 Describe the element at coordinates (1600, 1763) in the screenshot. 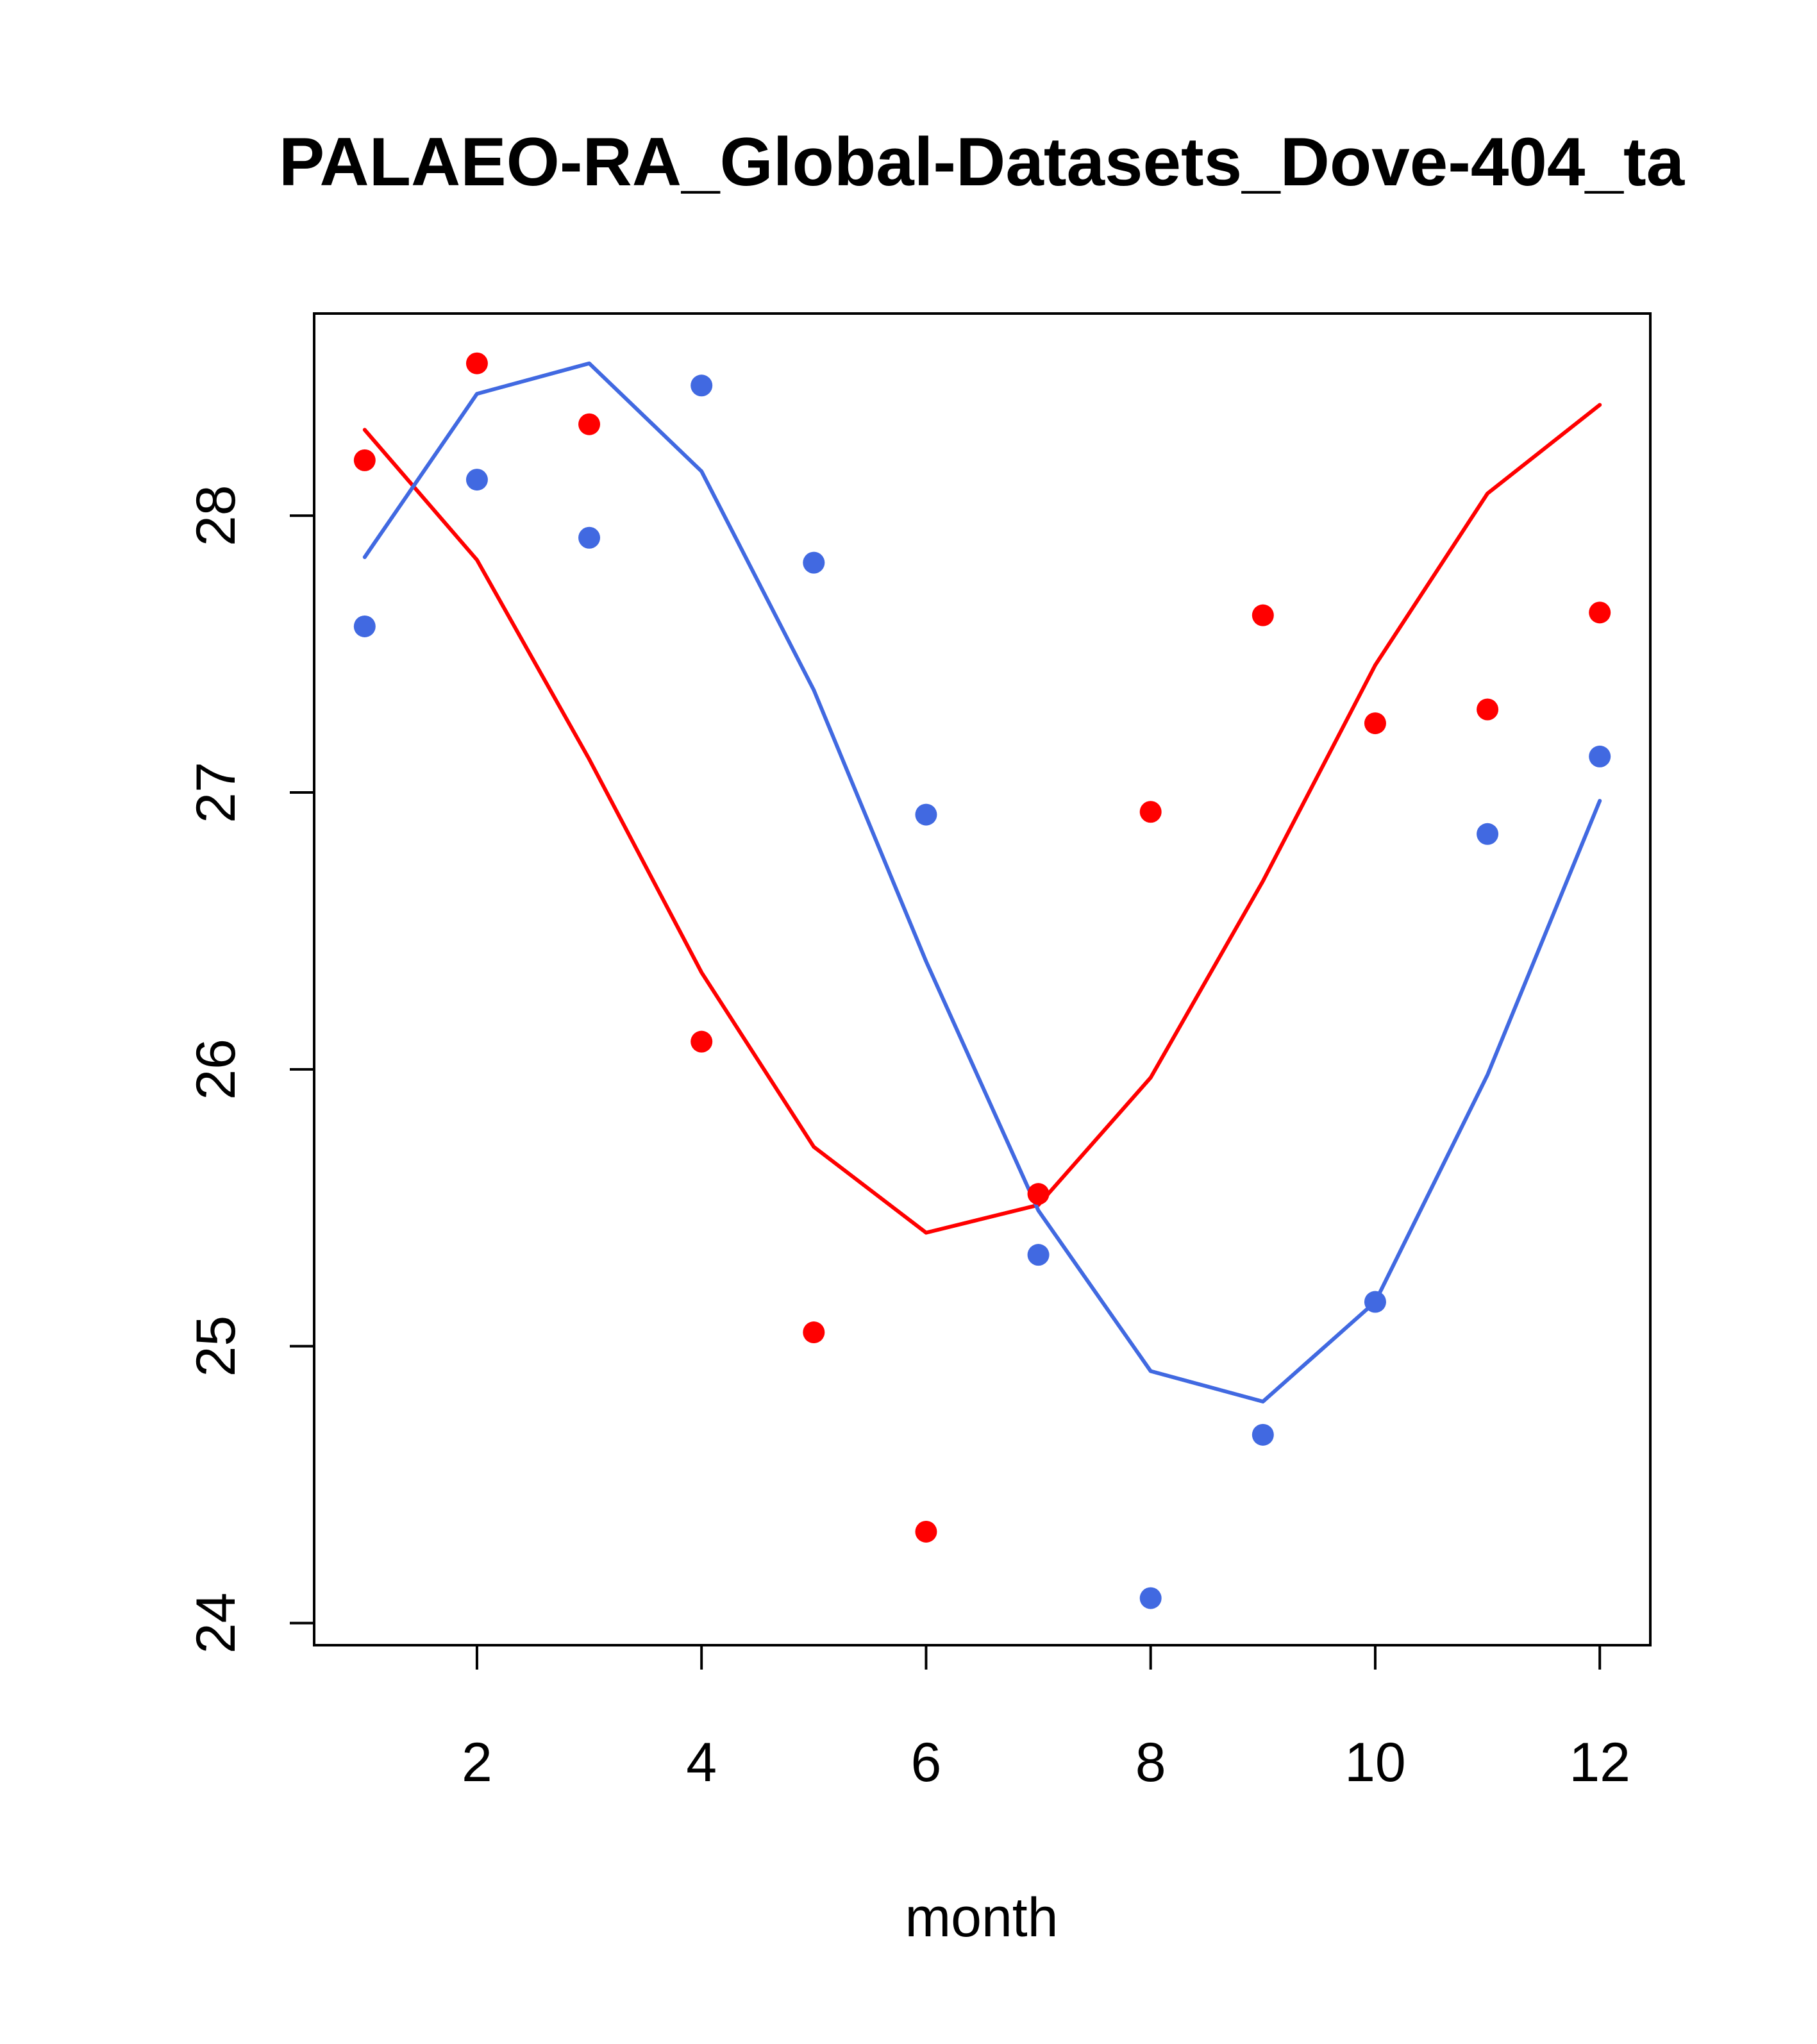

I see `x-tick-label: 12` at that location.